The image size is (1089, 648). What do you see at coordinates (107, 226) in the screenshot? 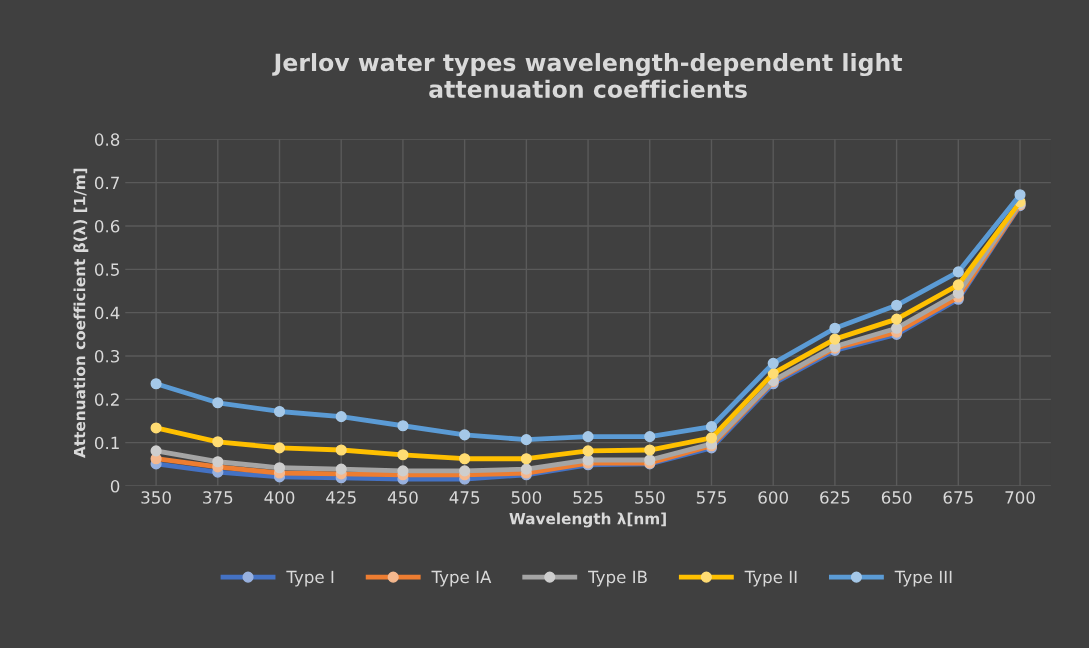
I see `y-tick-label: 0.6` at bounding box center [107, 226].